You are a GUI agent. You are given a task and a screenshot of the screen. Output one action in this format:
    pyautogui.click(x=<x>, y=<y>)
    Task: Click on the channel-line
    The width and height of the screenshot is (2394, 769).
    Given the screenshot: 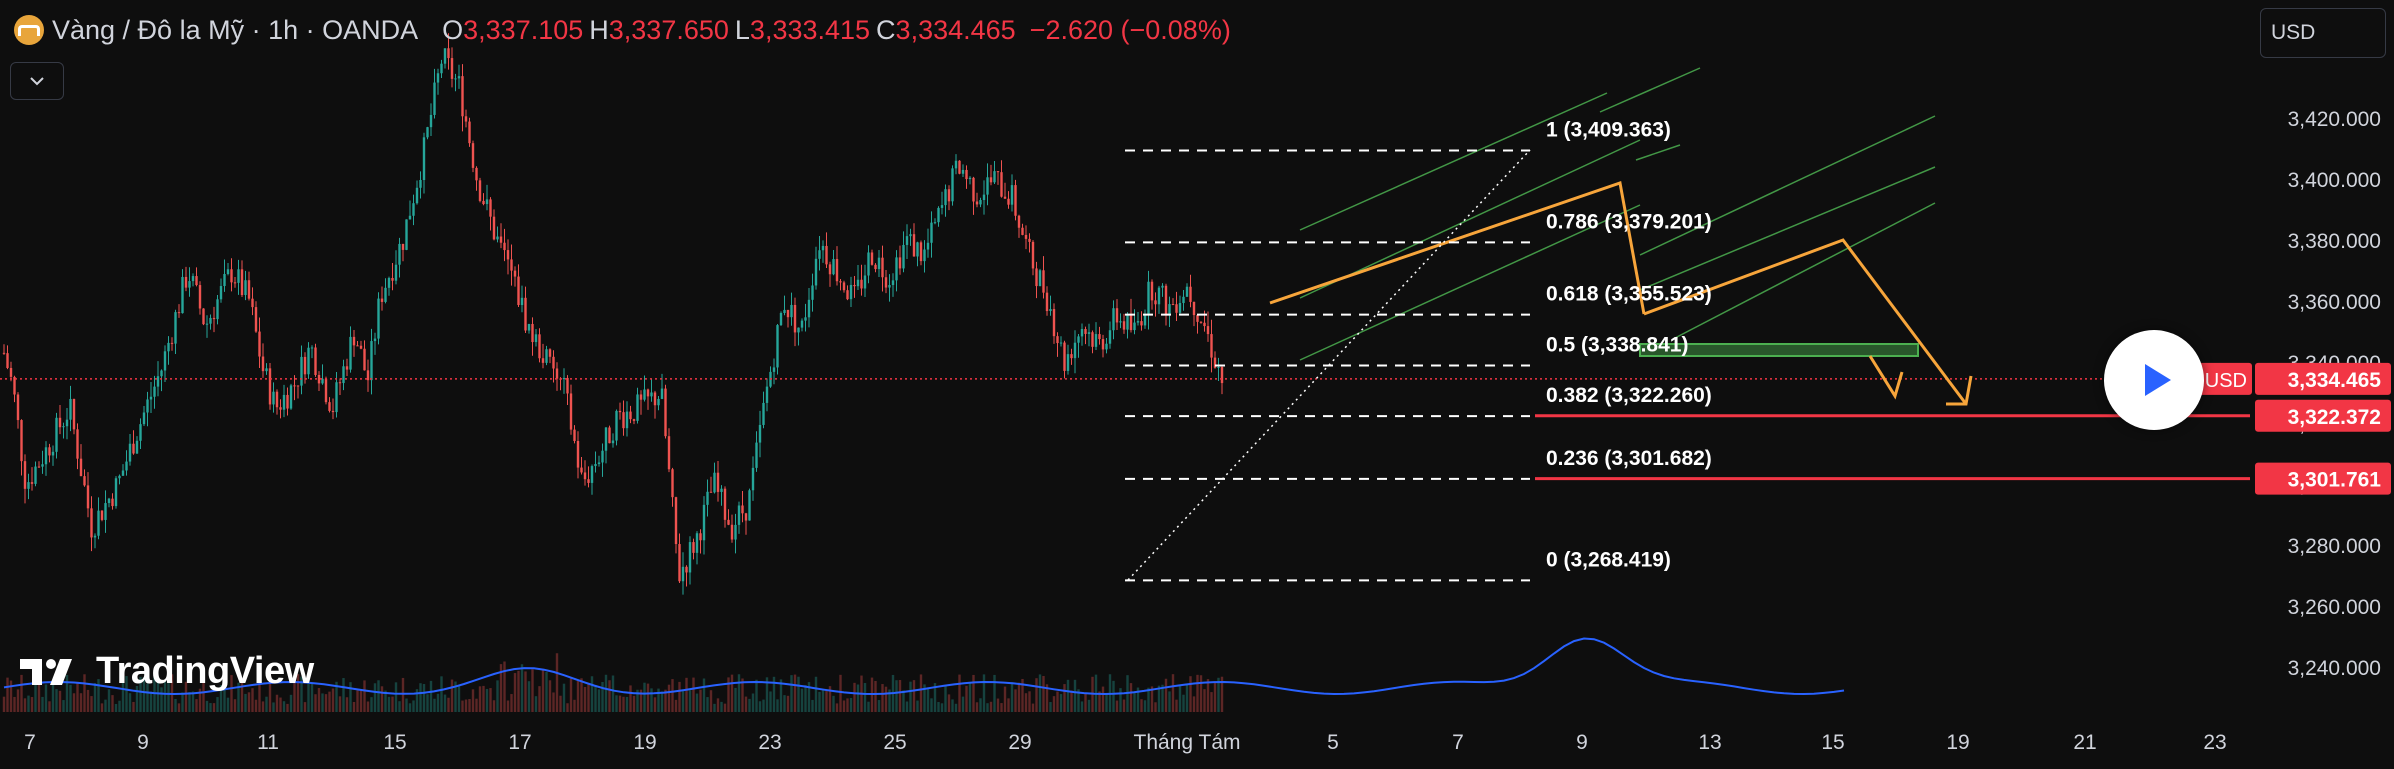 What is the action you would take?
    pyautogui.click(x=1650, y=90)
    